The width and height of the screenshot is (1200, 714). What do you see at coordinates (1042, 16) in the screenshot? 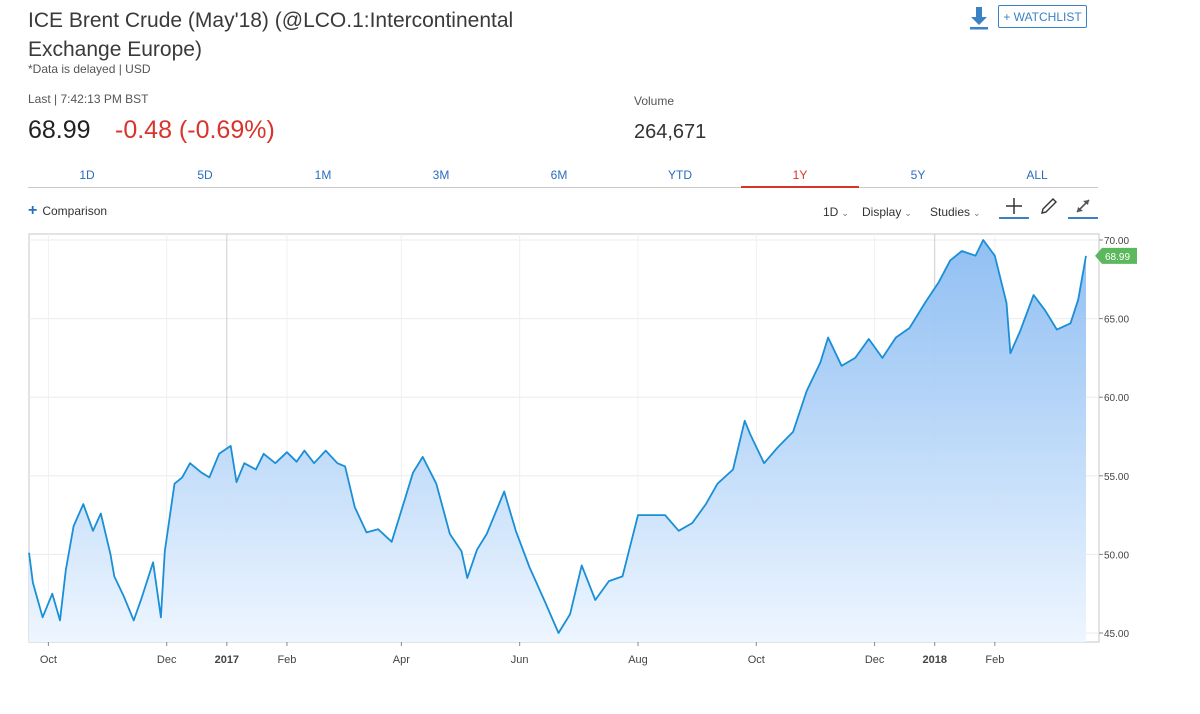
I see `watchlist-button: + WATCHLIST` at bounding box center [1042, 16].